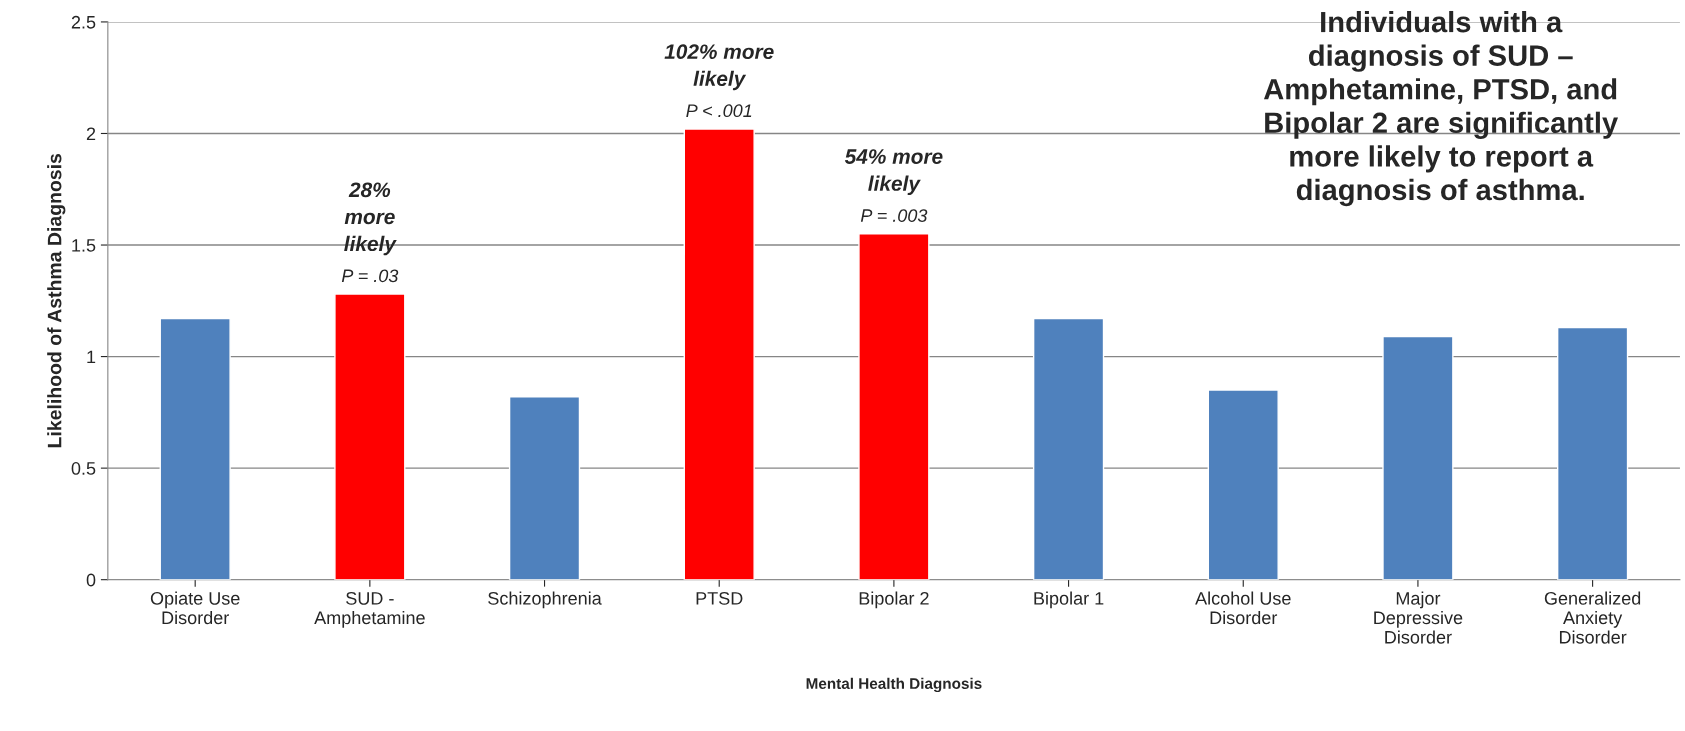  Describe the element at coordinates (84, 245) in the screenshot. I see `y-tick-label: 1.5` at that location.